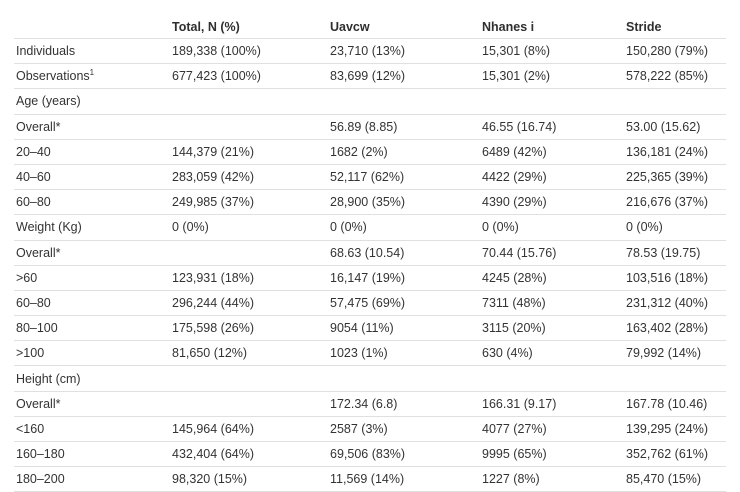  Describe the element at coordinates (667, 151) in the screenshot. I see `table-cell: 136,181 (24%)` at that location.